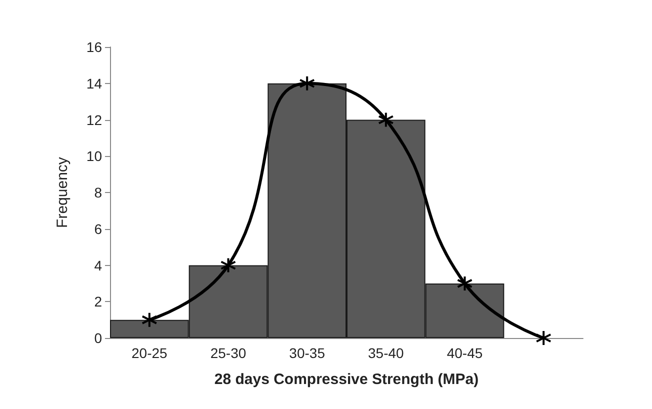  Describe the element at coordinates (94, 156) in the screenshot. I see `y-tick-label: 10` at that location.